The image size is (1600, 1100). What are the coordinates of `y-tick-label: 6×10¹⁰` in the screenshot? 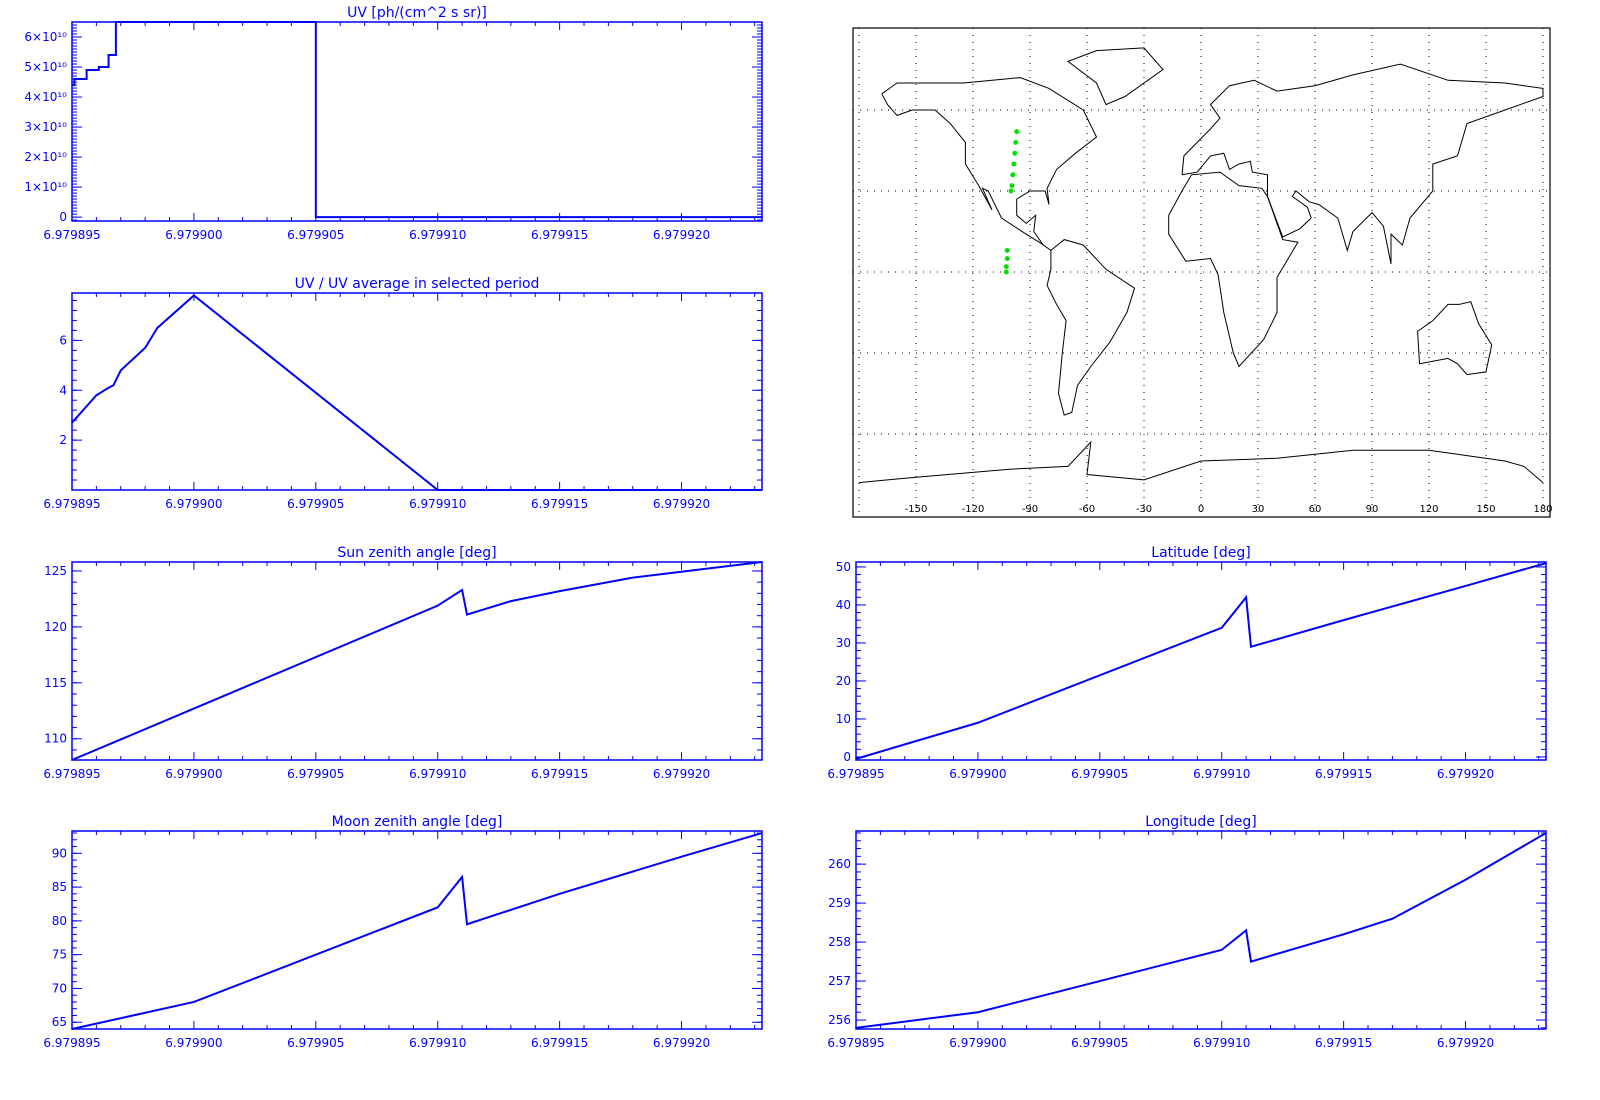 It's located at (45, 37).